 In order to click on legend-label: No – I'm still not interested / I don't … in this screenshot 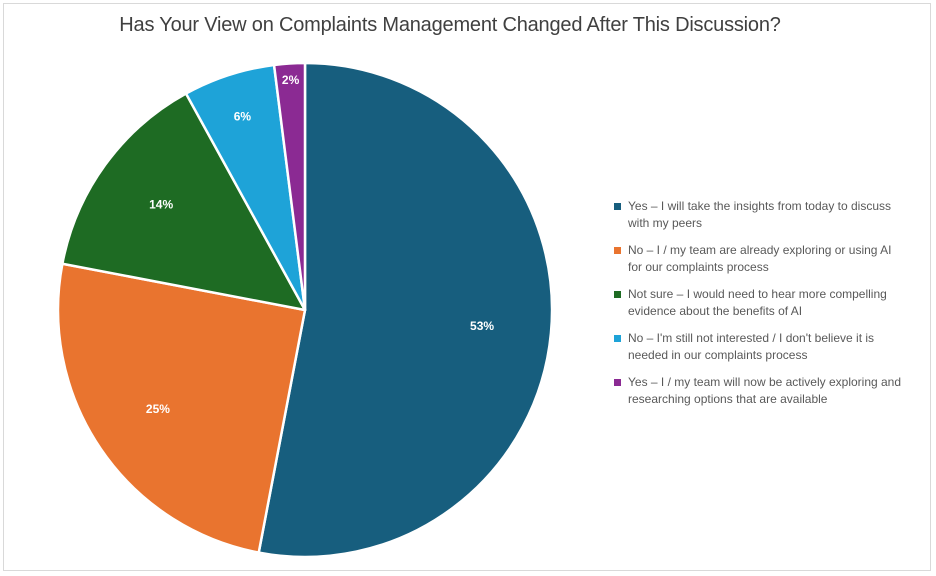, I will do `click(751, 346)`.